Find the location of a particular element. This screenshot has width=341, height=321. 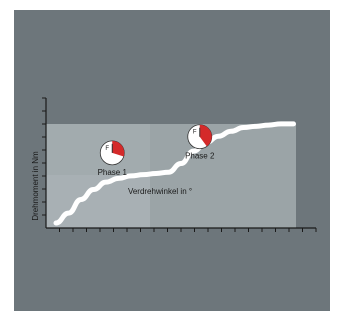

phase-2-band is located at coordinates (223, 176).